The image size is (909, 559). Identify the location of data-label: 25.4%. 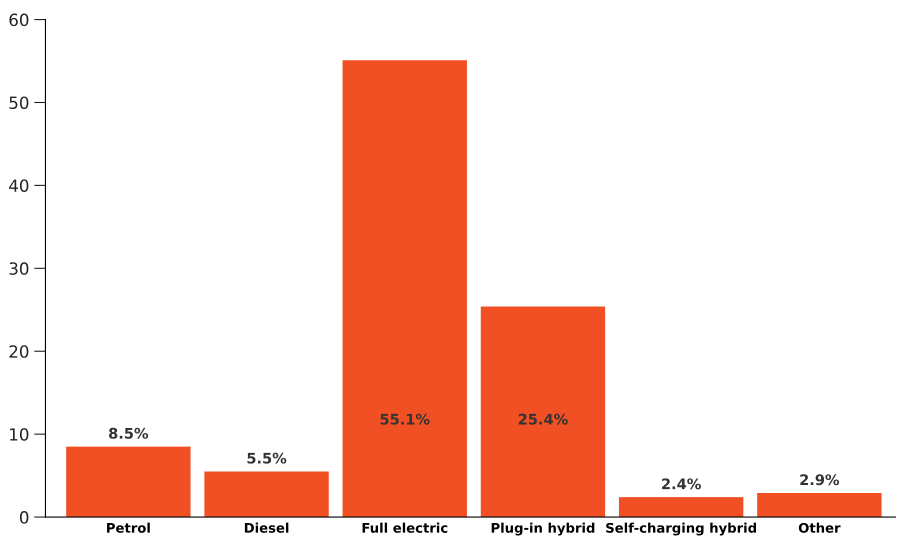
(543, 419).